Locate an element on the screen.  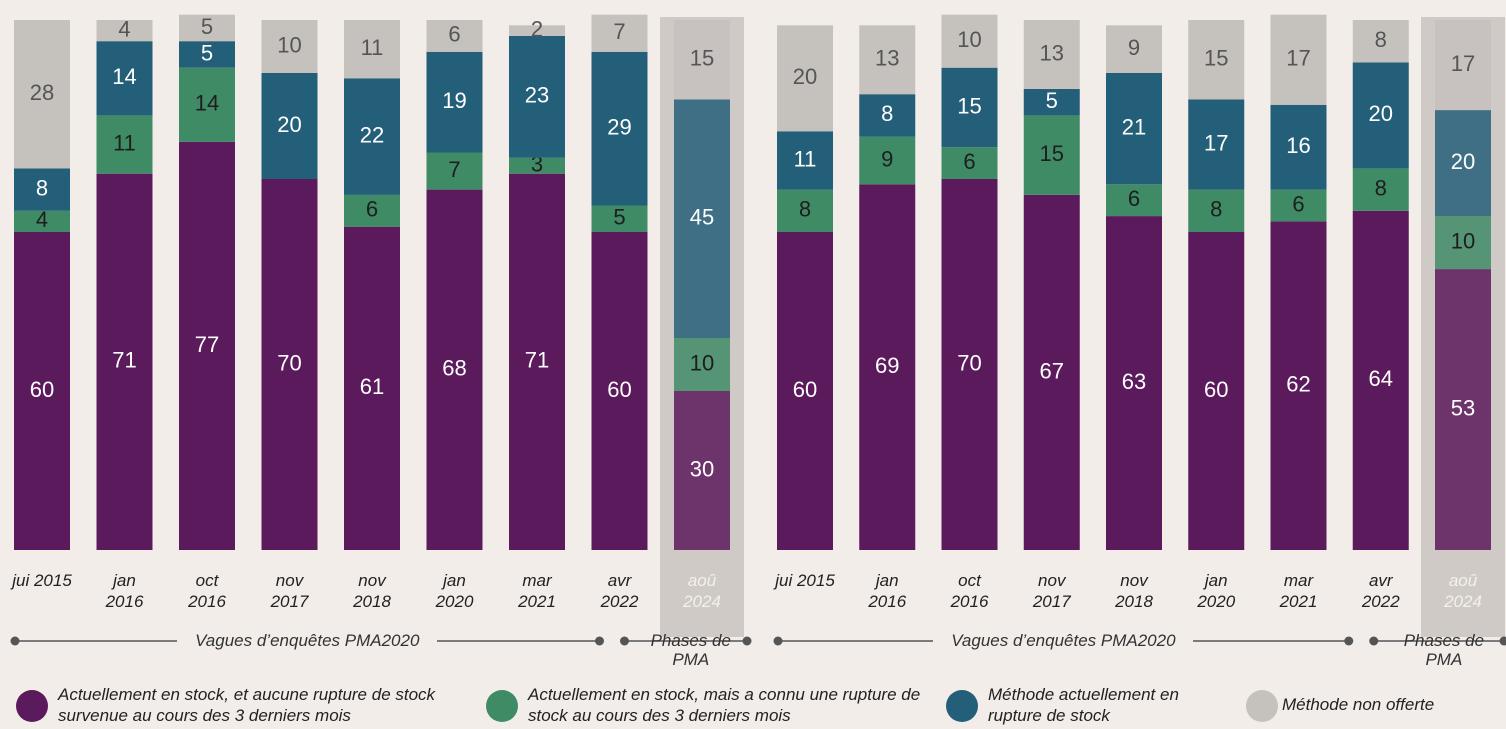
value-label: 4 is located at coordinates (42, 219).